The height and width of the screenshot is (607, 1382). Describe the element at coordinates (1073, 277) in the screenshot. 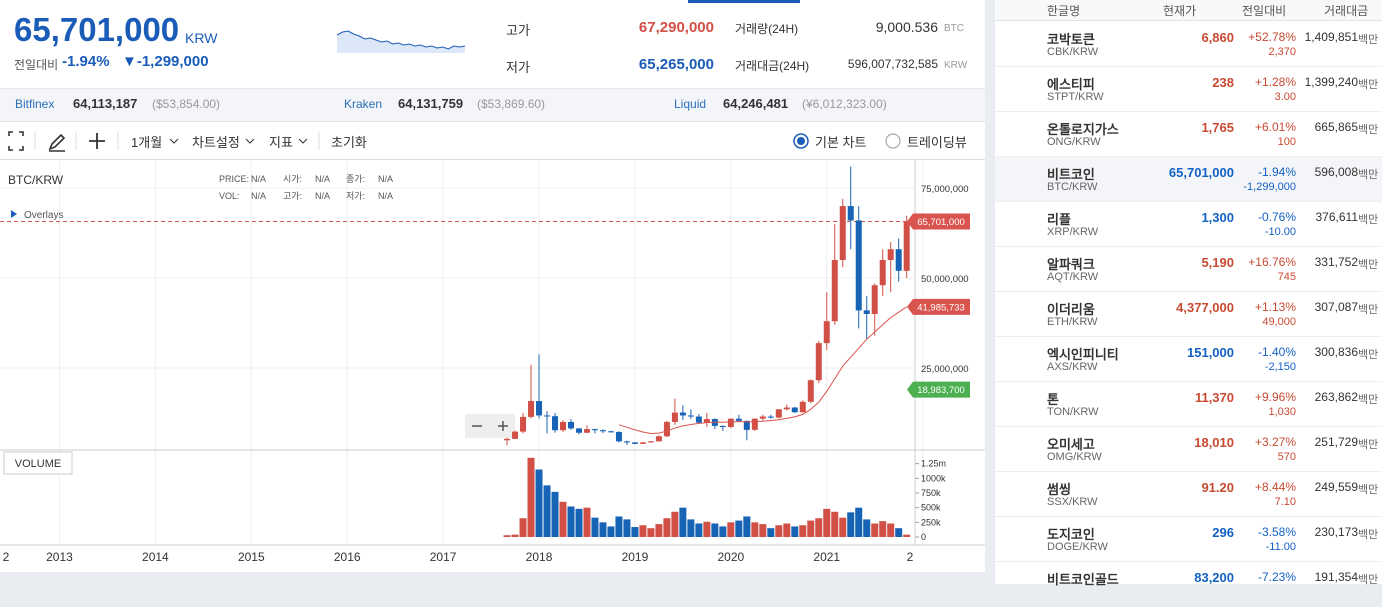

I see `coin-code: AQT/KRW` at that location.